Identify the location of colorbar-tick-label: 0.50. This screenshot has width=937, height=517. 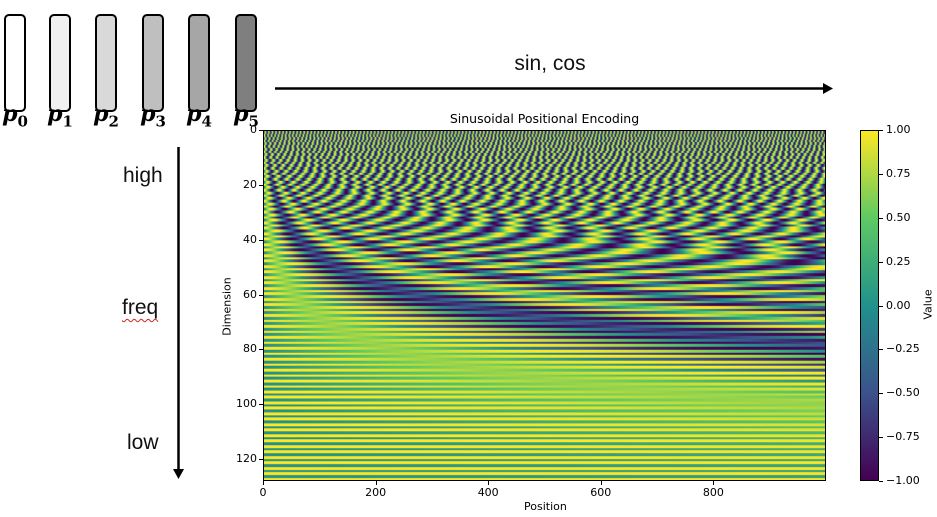
(898, 217).